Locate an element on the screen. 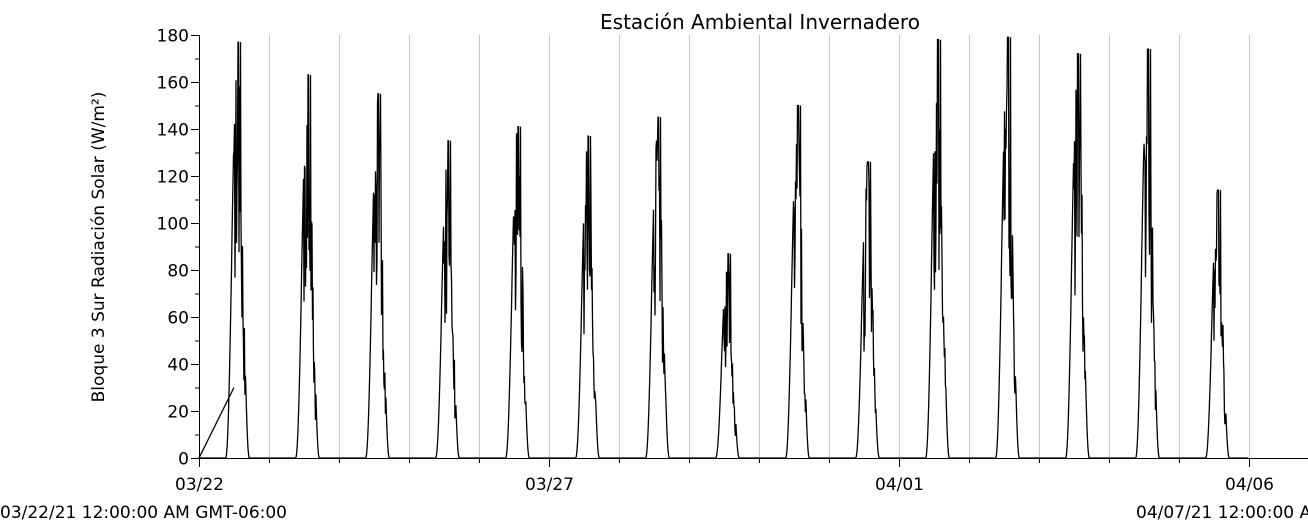 The image size is (1308, 524). y-tick-label: 40 is located at coordinates (178, 366).